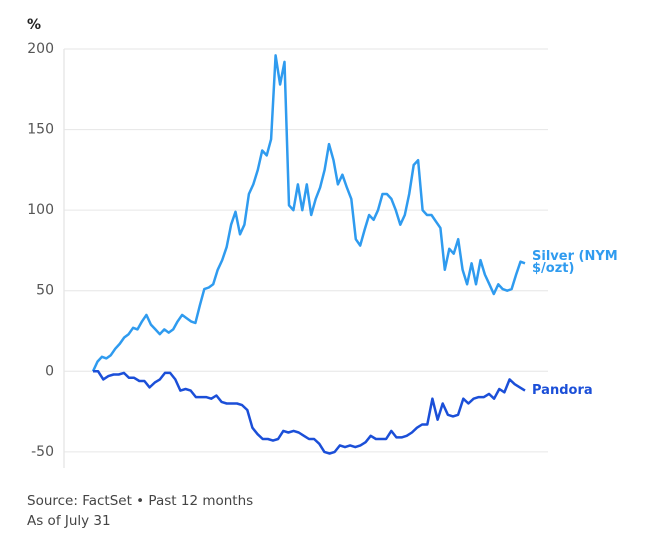 Image resolution: width=645 pixels, height=551 pixels. Describe the element at coordinates (40, 49) in the screenshot. I see `y-tick-label: 200` at that location.